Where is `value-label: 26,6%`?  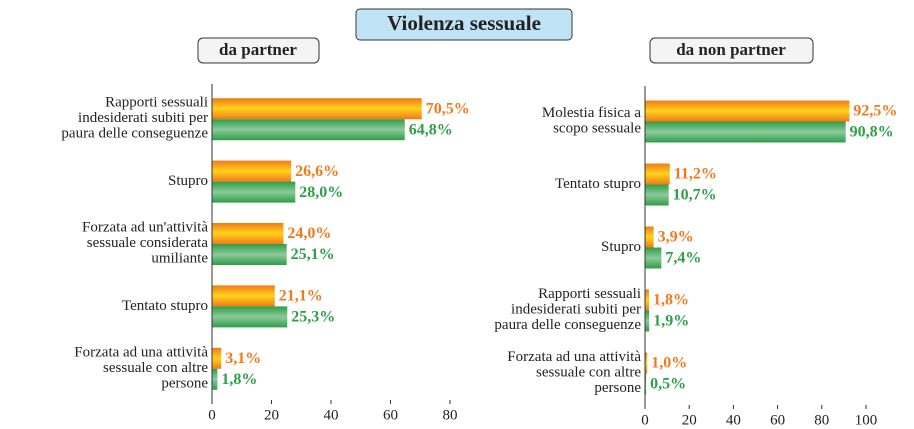
value-label: 26,6% is located at coordinates (317, 171).